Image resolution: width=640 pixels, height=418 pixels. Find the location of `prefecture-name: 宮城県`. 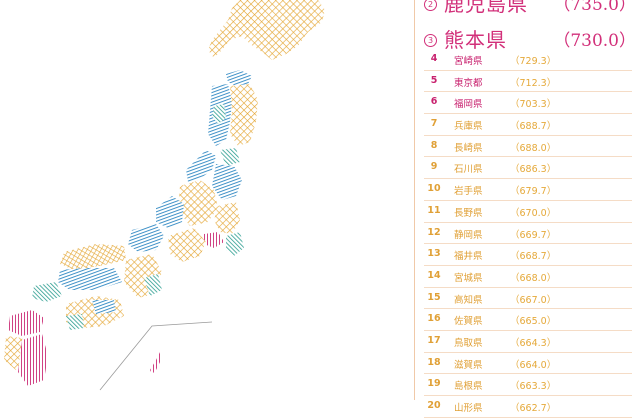

prefecture-name: 宮城県 is located at coordinates (468, 278).